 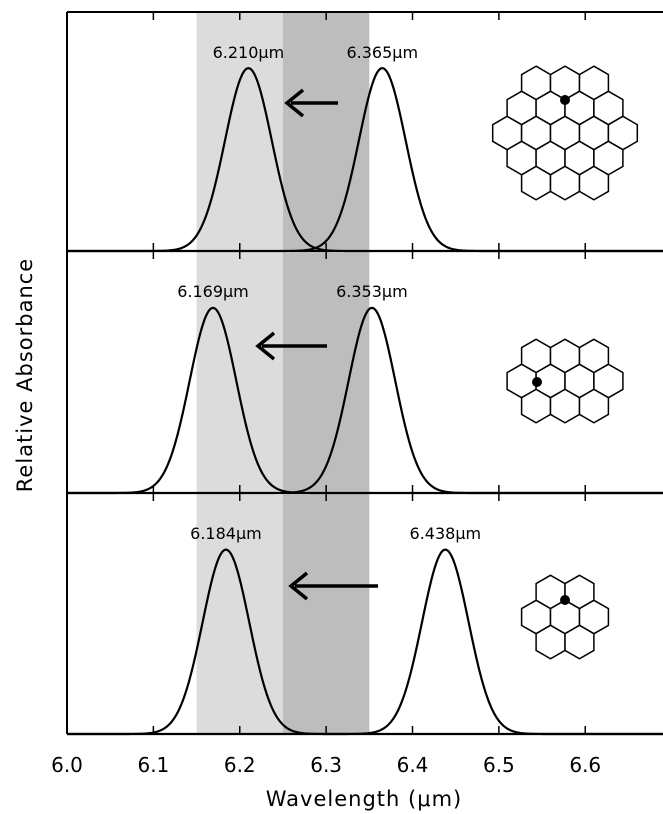 What do you see at coordinates (382, 52) in the screenshot?
I see `peak-label: 6.365μm` at bounding box center [382, 52].